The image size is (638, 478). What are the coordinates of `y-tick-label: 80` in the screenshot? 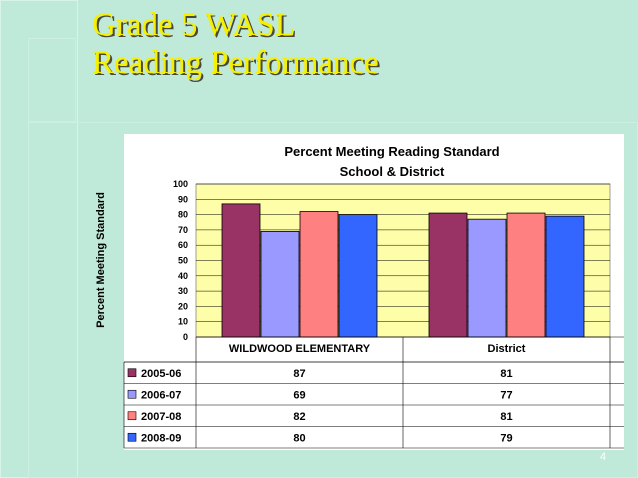 It's located at (183, 215).